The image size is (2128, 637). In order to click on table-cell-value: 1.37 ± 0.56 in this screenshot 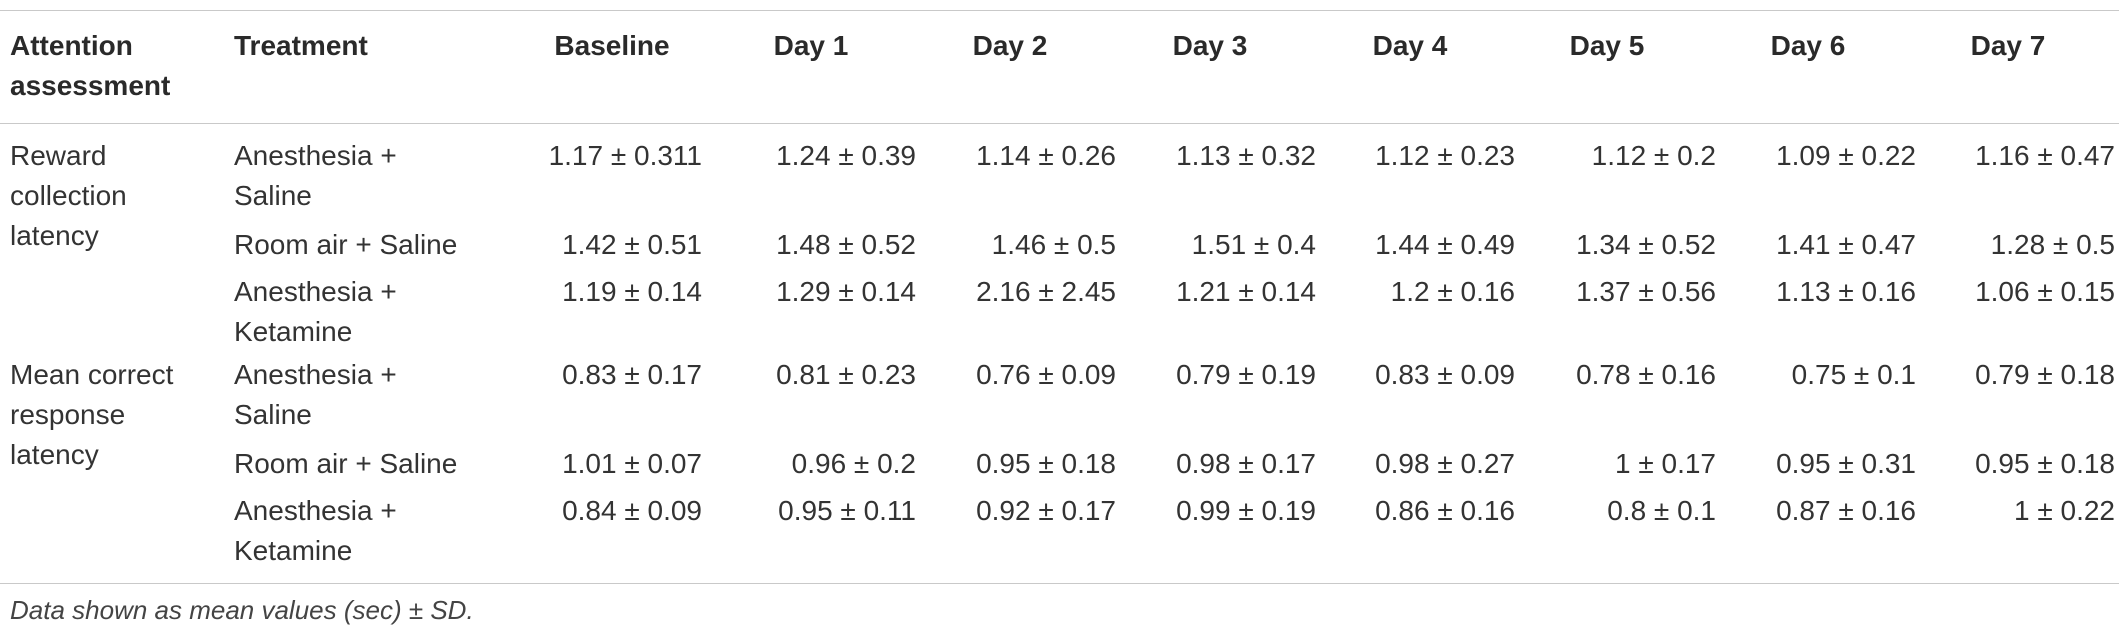, I will do `click(1646, 291)`.